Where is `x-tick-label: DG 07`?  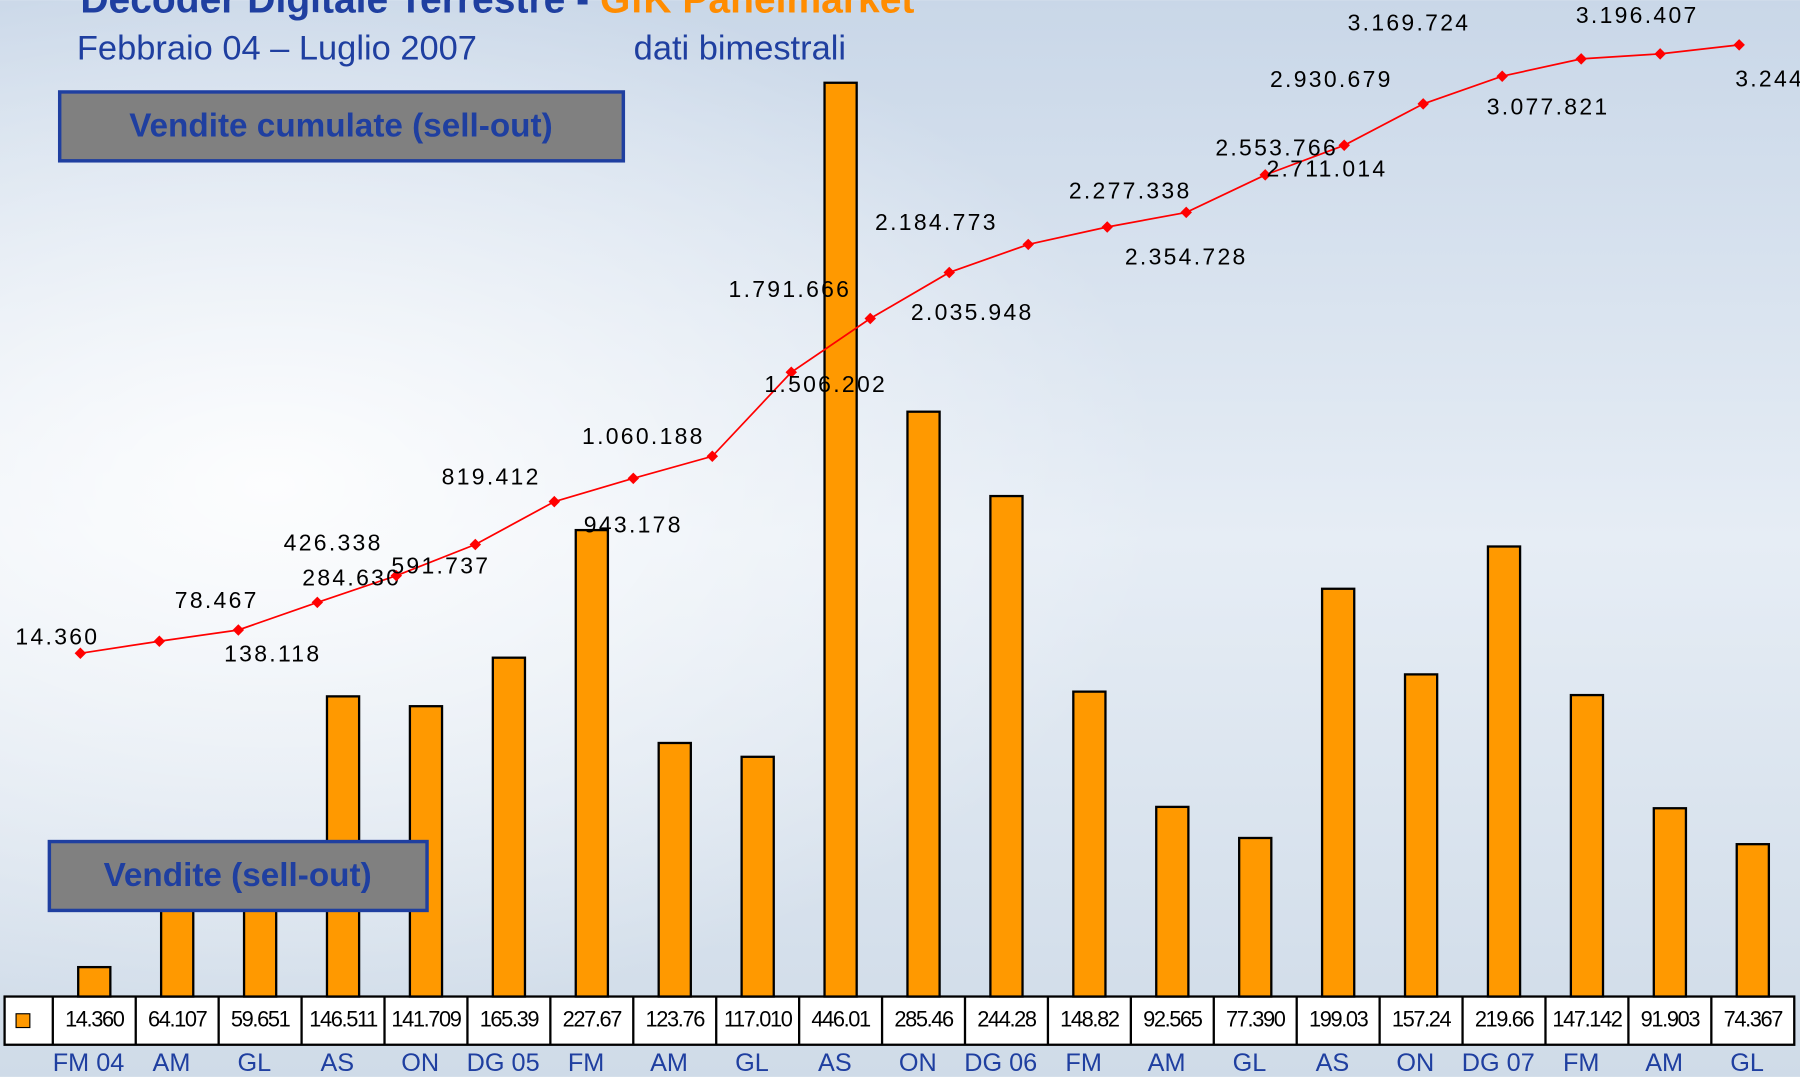 x-tick-label: DG 07 is located at coordinates (1498, 1063).